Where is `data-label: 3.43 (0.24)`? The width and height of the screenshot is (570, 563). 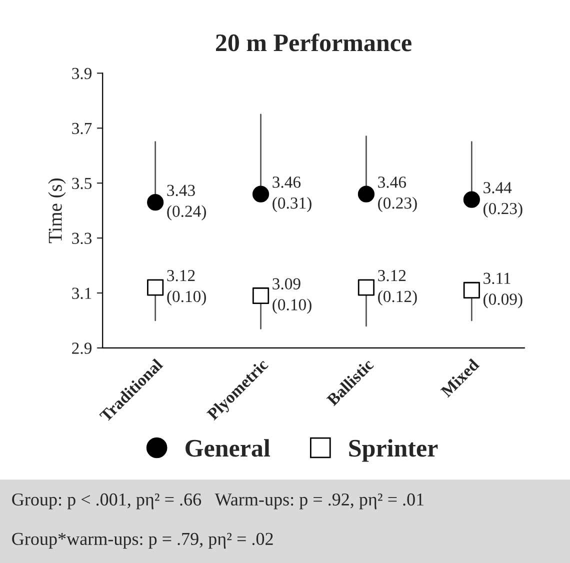 data-label: 3.43 (0.24) is located at coordinates (186, 202).